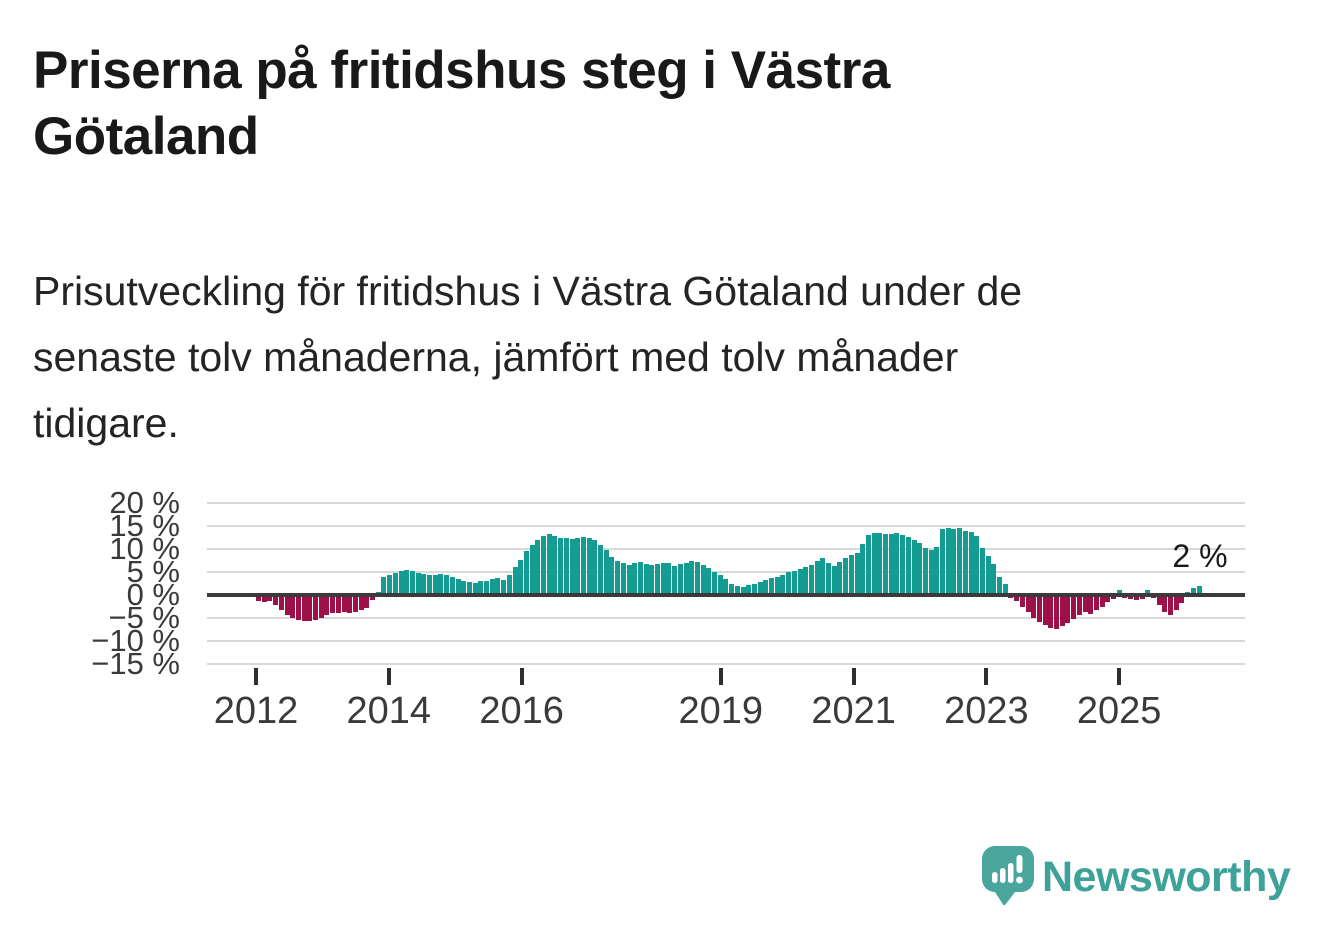 The image size is (1322, 939). I want to click on x-axis-tick-2012, so click(256, 676).